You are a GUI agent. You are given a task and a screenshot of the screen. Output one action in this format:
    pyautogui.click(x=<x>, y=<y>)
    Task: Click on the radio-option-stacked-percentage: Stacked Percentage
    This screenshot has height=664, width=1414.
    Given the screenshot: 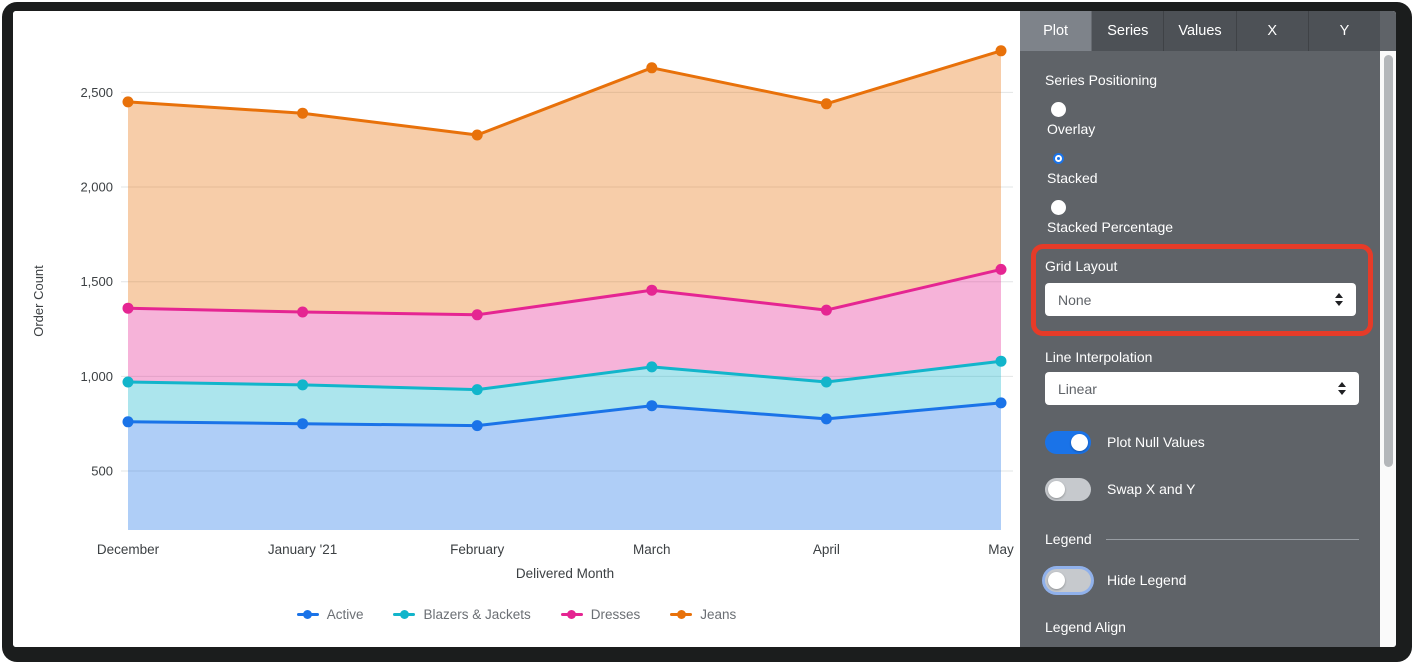 What is the action you would take?
    pyautogui.click(x=1202, y=218)
    